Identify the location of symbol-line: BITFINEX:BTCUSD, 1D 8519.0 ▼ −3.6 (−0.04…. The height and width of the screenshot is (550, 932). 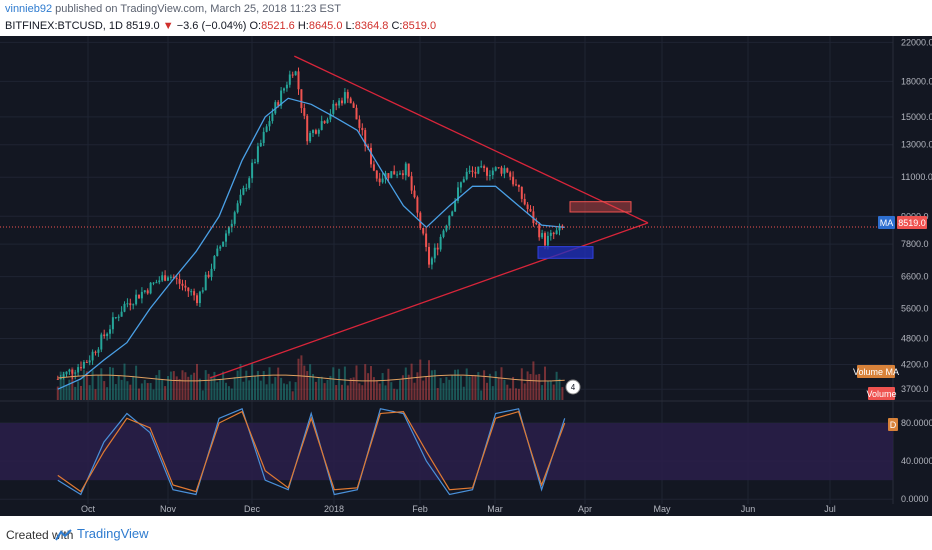
(220, 26).